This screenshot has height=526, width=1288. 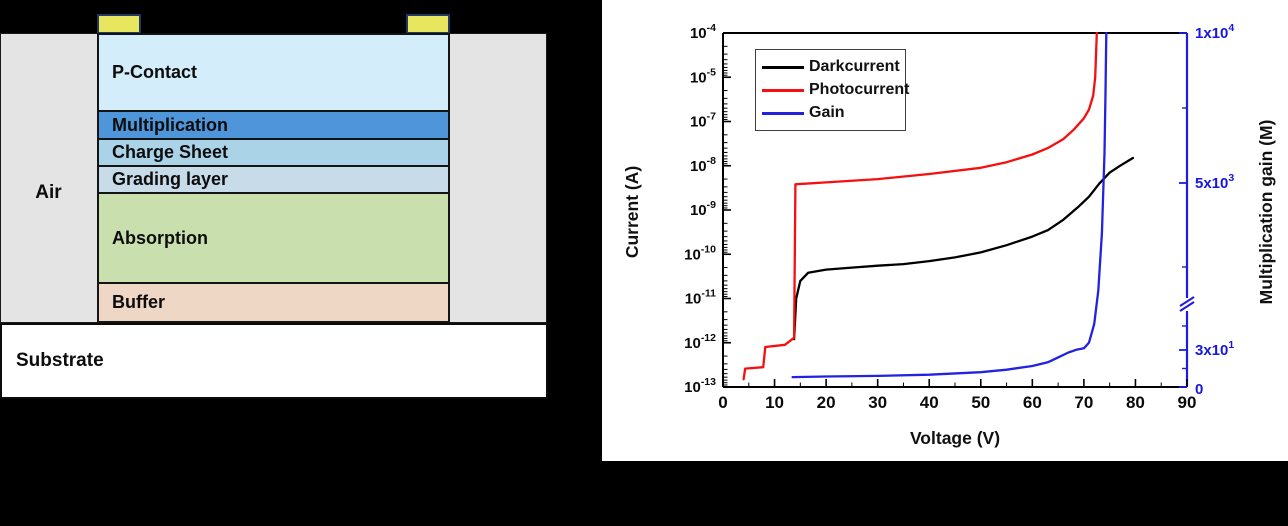 What do you see at coordinates (877, 402) in the screenshot?
I see `x-tick-label: 30` at bounding box center [877, 402].